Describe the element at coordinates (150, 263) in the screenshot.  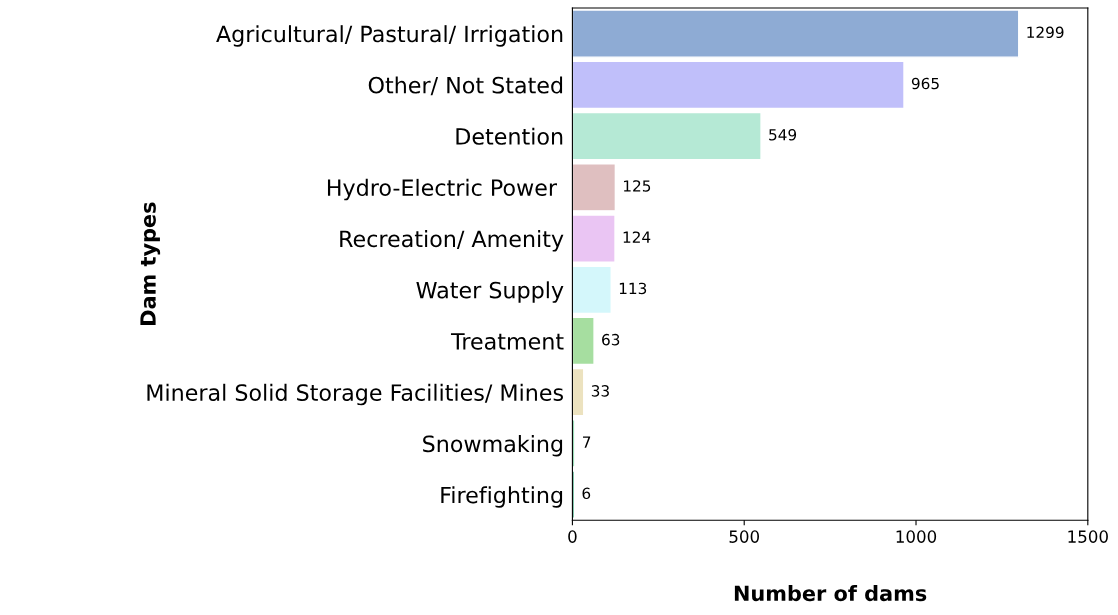
I see `y-axis-title: Dam types` at that location.